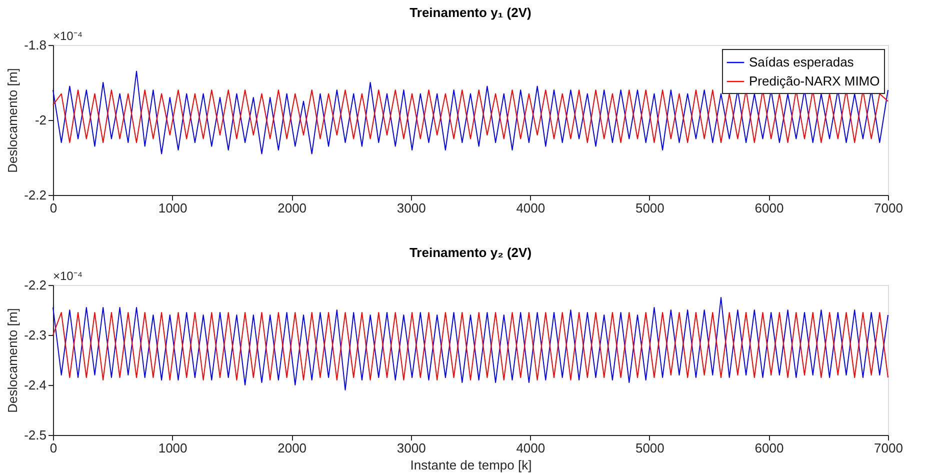 The height and width of the screenshot is (473, 928). What do you see at coordinates (35, 45) in the screenshot?
I see `y-tick-label: -1.8` at bounding box center [35, 45].